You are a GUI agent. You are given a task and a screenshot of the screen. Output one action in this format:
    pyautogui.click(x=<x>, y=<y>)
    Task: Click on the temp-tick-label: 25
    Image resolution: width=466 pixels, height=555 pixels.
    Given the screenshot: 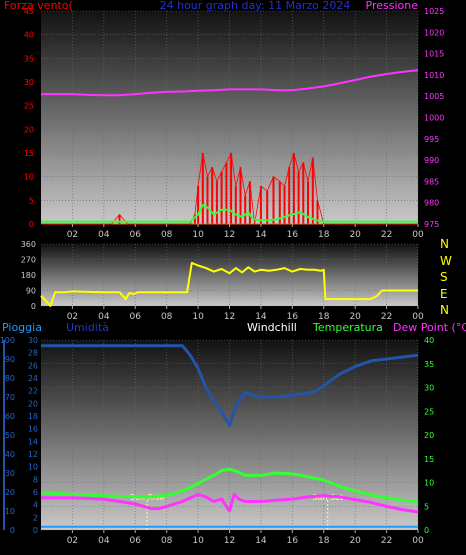 What is the action you would take?
    pyautogui.click(x=429, y=411)
    